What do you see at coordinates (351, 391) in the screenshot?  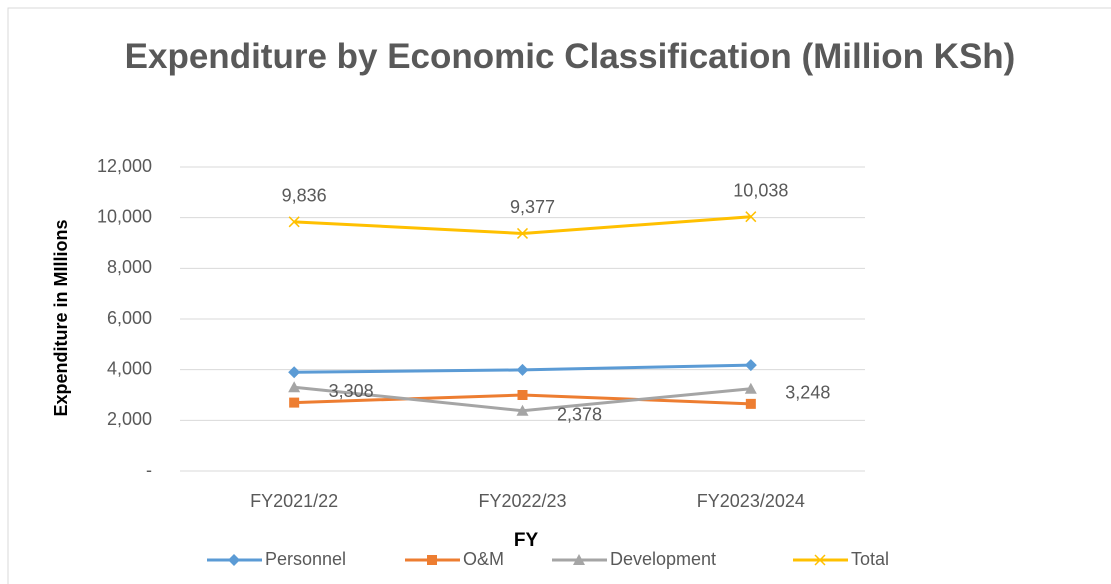 I see `data-label: 3,308` at bounding box center [351, 391].